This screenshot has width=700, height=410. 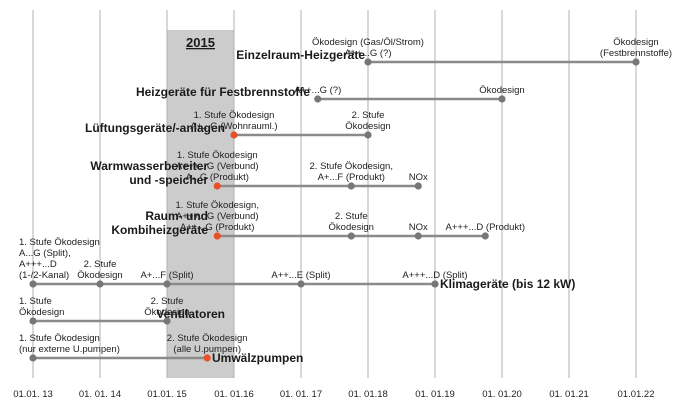 What do you see at coordinates (167, 394) in the screenshot?
I see `axis-tick-label: 01.01. 15` at bounding box center [167, 394].